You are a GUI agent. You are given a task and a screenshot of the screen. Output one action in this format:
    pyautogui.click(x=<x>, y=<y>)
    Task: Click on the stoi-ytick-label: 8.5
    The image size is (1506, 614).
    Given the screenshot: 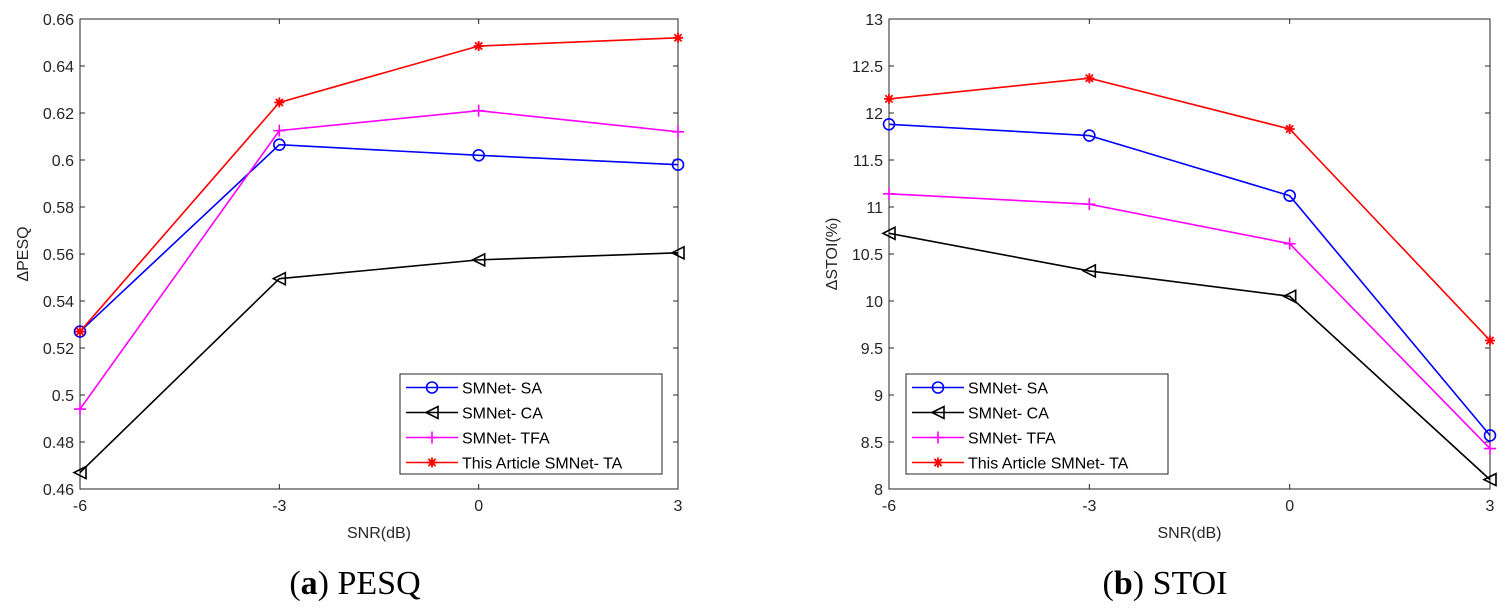 What is the action you would take?
    pyautogui.click(x=872, y=443)
    